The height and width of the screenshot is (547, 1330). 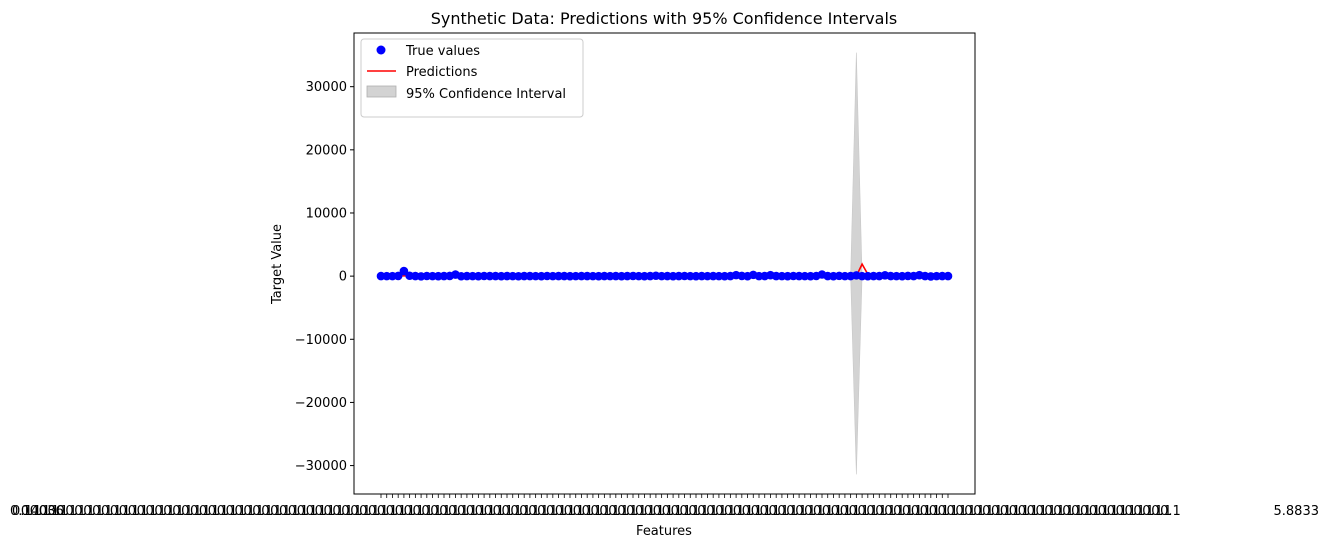 I want to click on legend-label-true-values: True values, so click(x=442, y=51).